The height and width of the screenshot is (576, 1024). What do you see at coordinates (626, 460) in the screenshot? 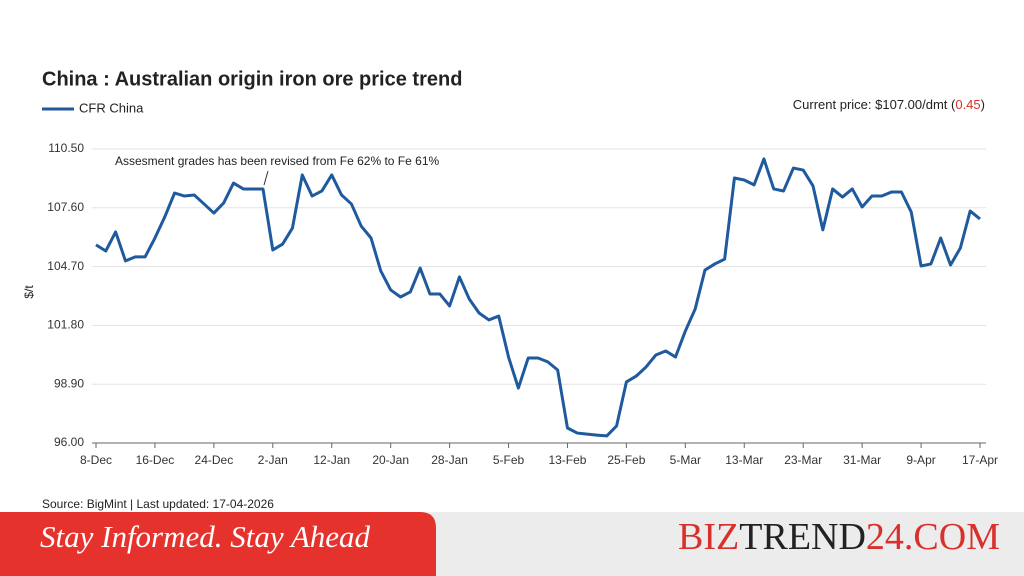
I see `x-tick-label: 25-Feb` at bounding box center [626, 460].